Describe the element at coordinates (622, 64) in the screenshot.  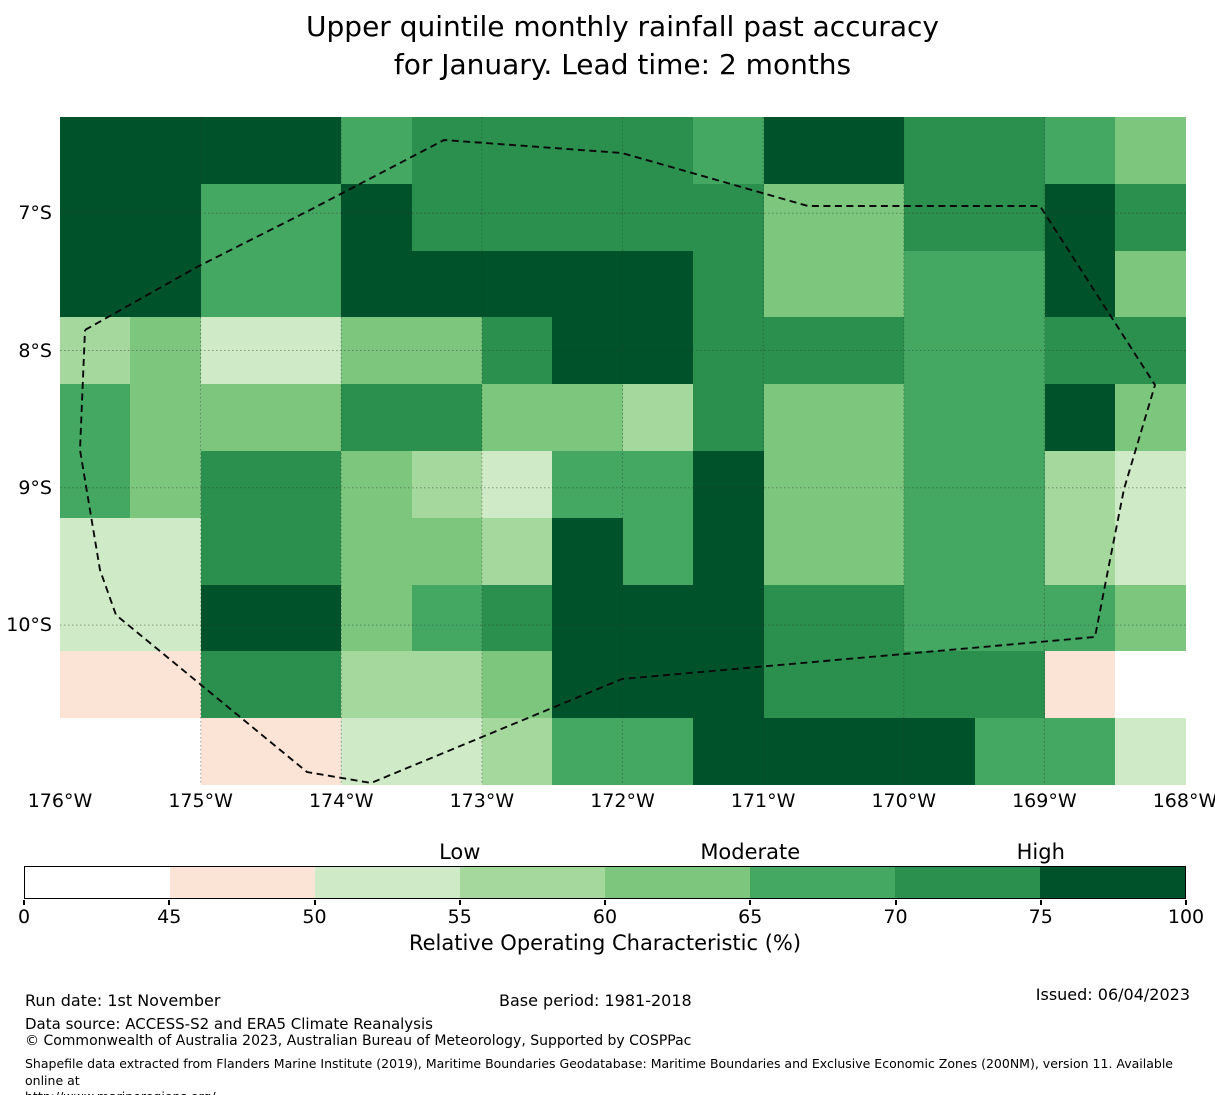
I see `chart-title-line2: for January. Lead time: 2 months` at that location.